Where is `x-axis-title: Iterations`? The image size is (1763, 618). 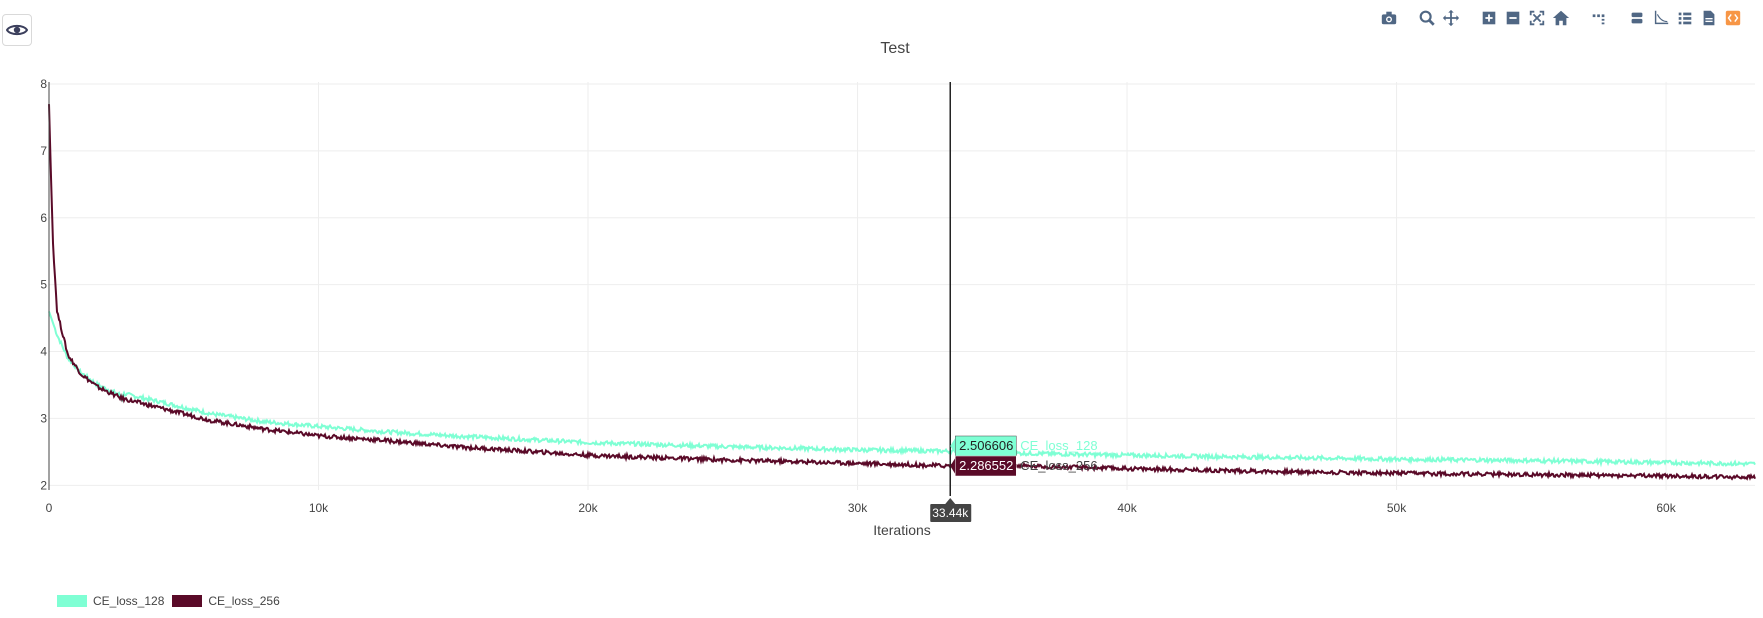 x-axis-title: Iterations is located at coordinates (902, 530).